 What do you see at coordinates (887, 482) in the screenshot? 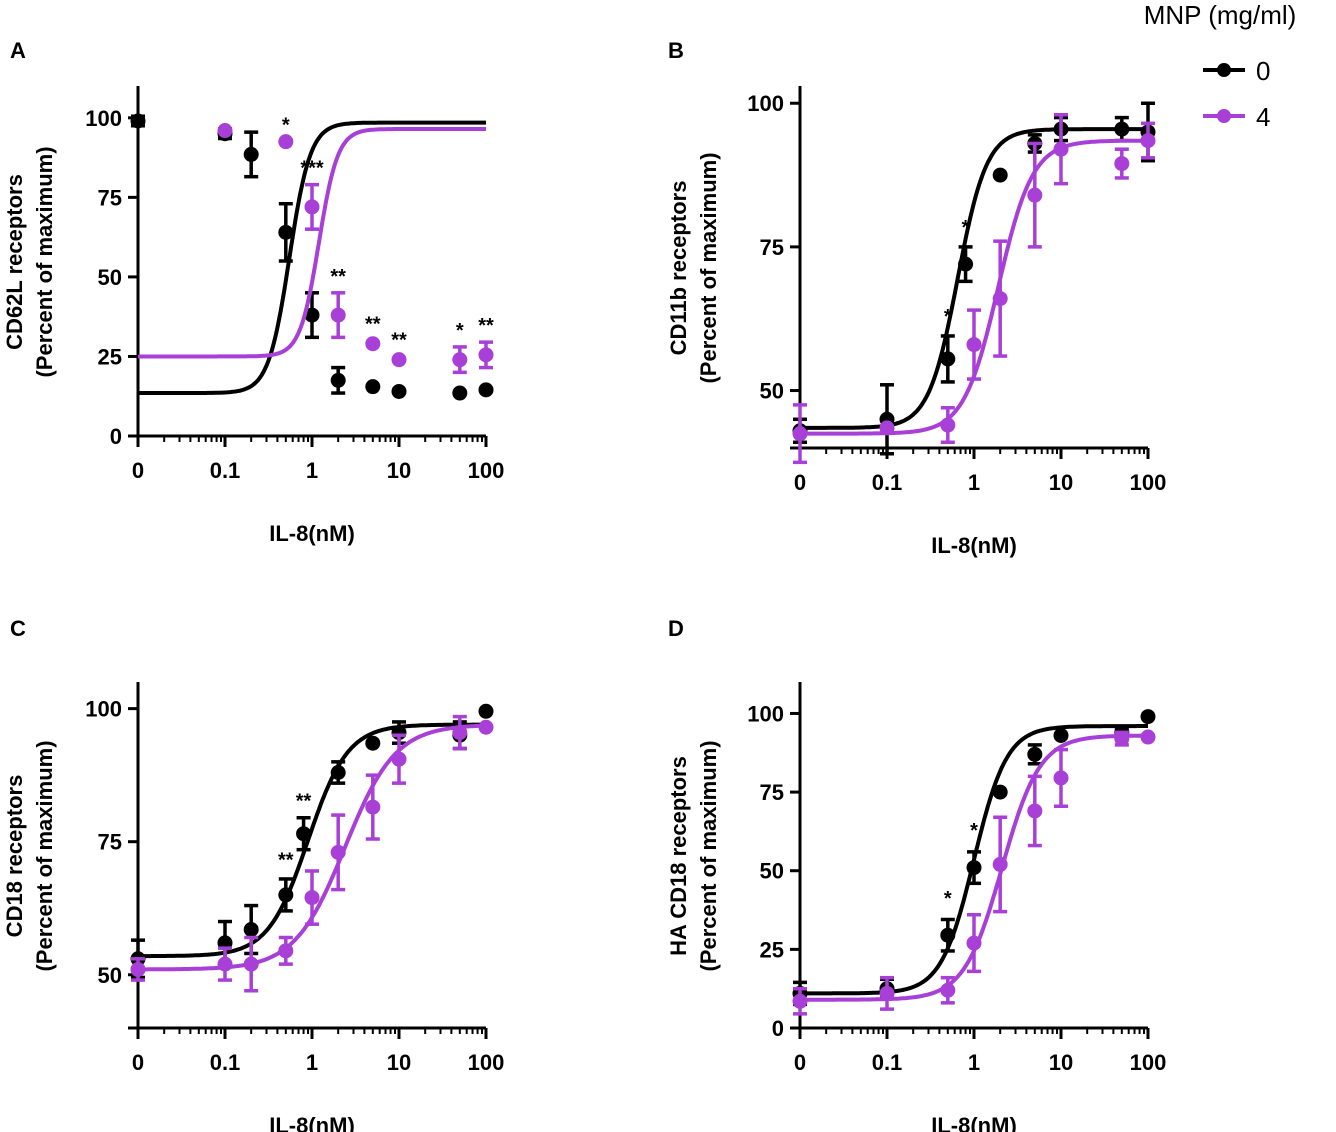
I see `x-tick-label: 0.1` at bounding box center [887, 482].